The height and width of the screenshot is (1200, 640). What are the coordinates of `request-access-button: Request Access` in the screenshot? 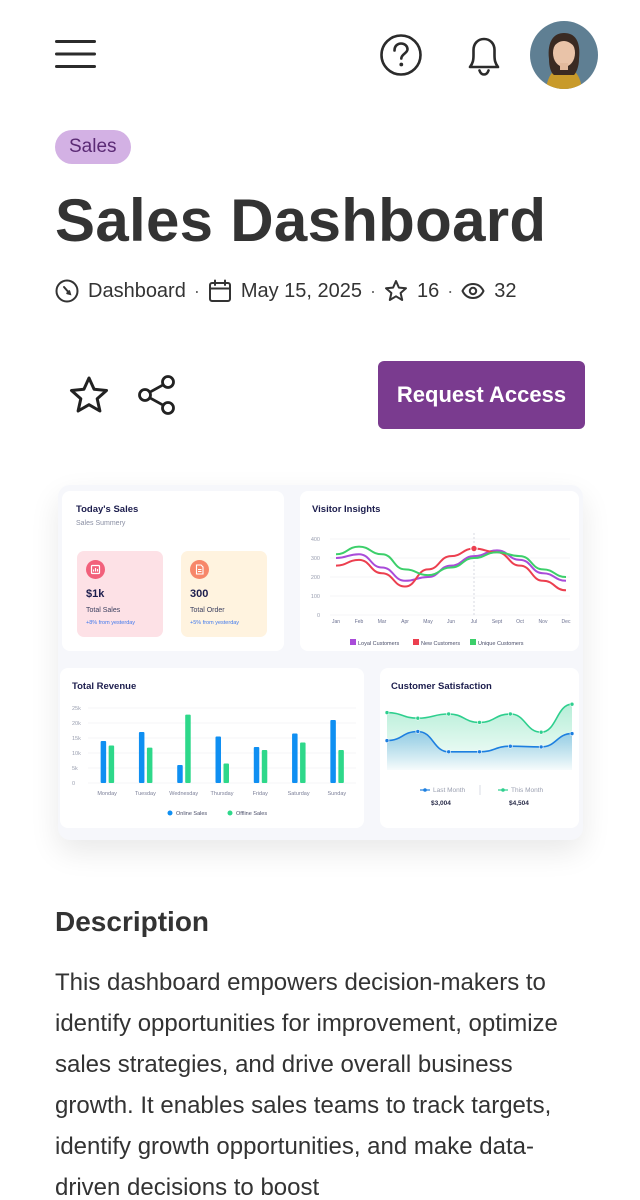 It's located at (481, 395).